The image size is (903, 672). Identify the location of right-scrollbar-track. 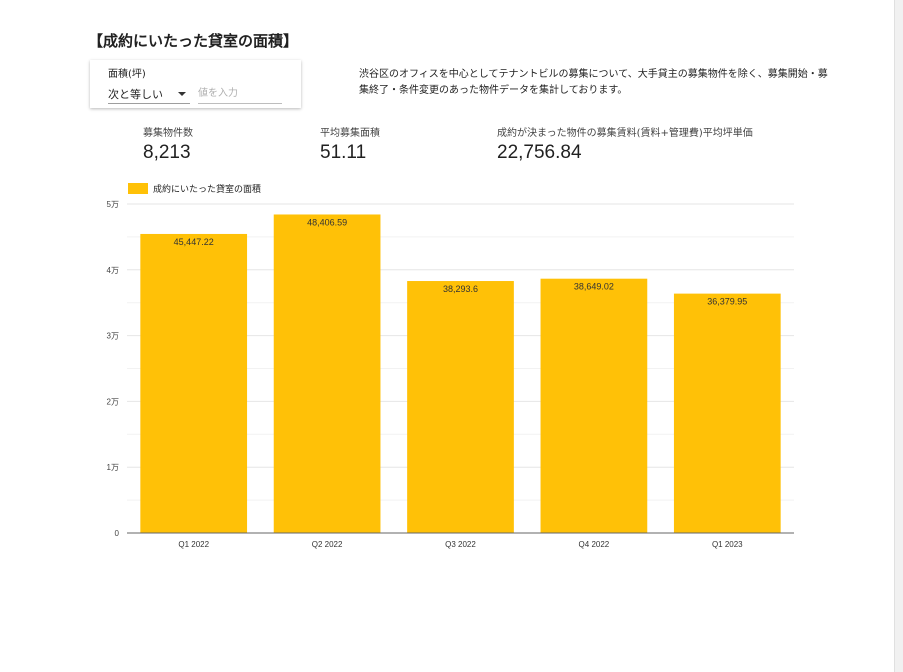
(898, 336).